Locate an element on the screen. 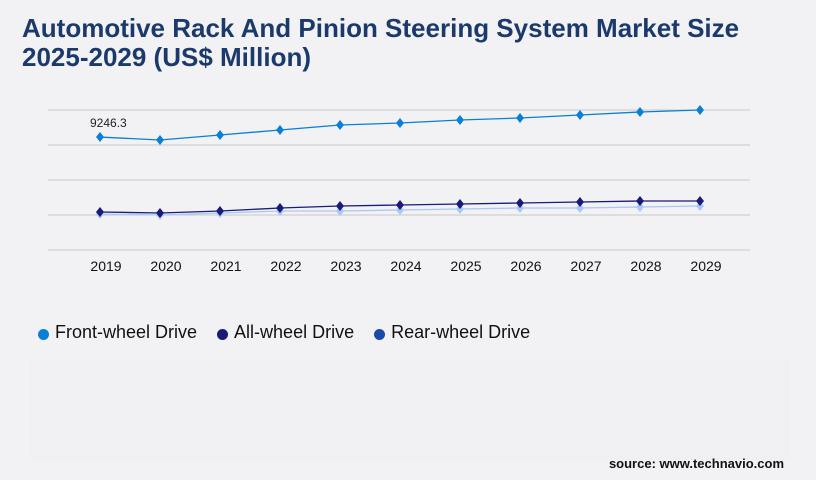  x-tick-label: 2019 is located at coordinates (105, 266).